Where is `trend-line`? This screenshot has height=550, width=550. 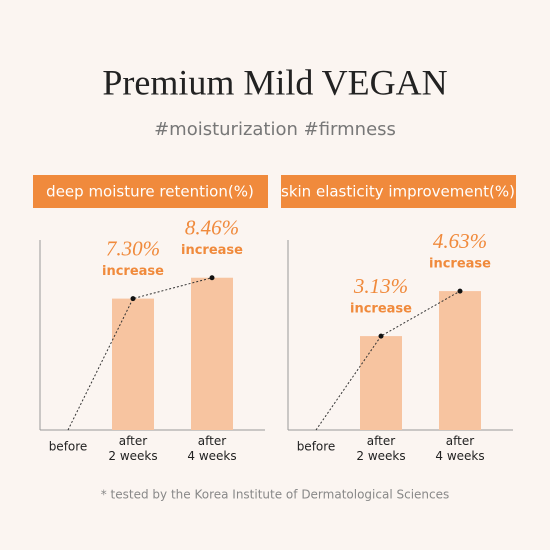
trend-line is located at coordinates (140, 354).